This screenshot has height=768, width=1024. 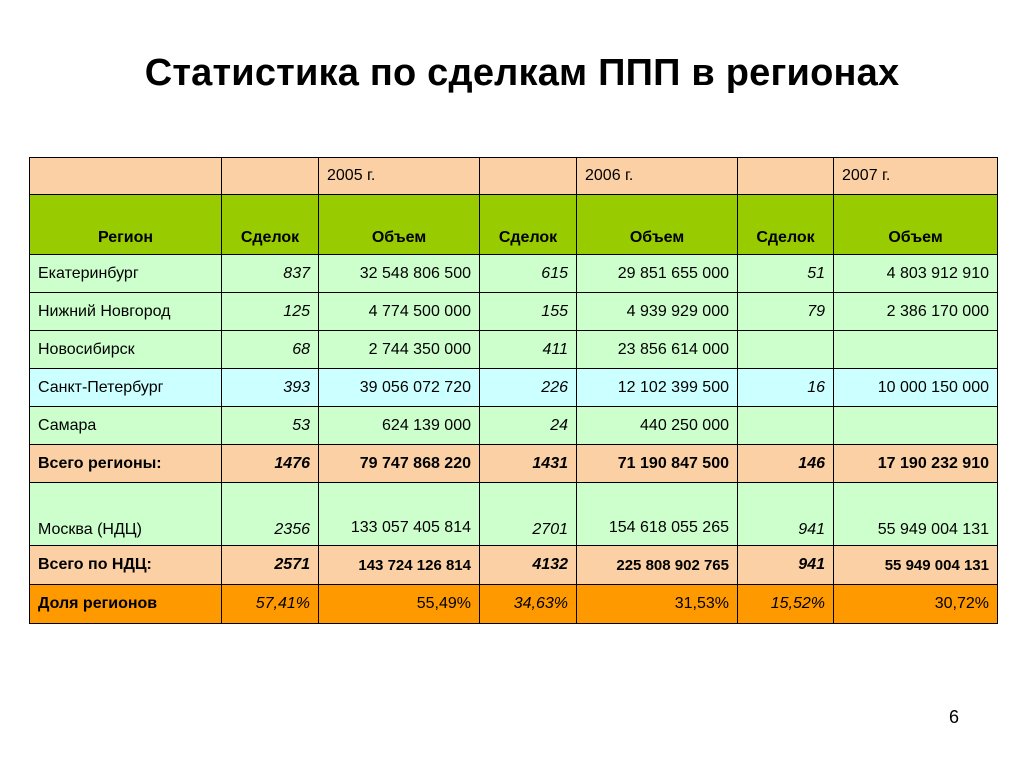 What do you see at coordinates (528, 349) in the screenshot?
I see `deals-2006-cell: 411` at bounding box center [528, 349].